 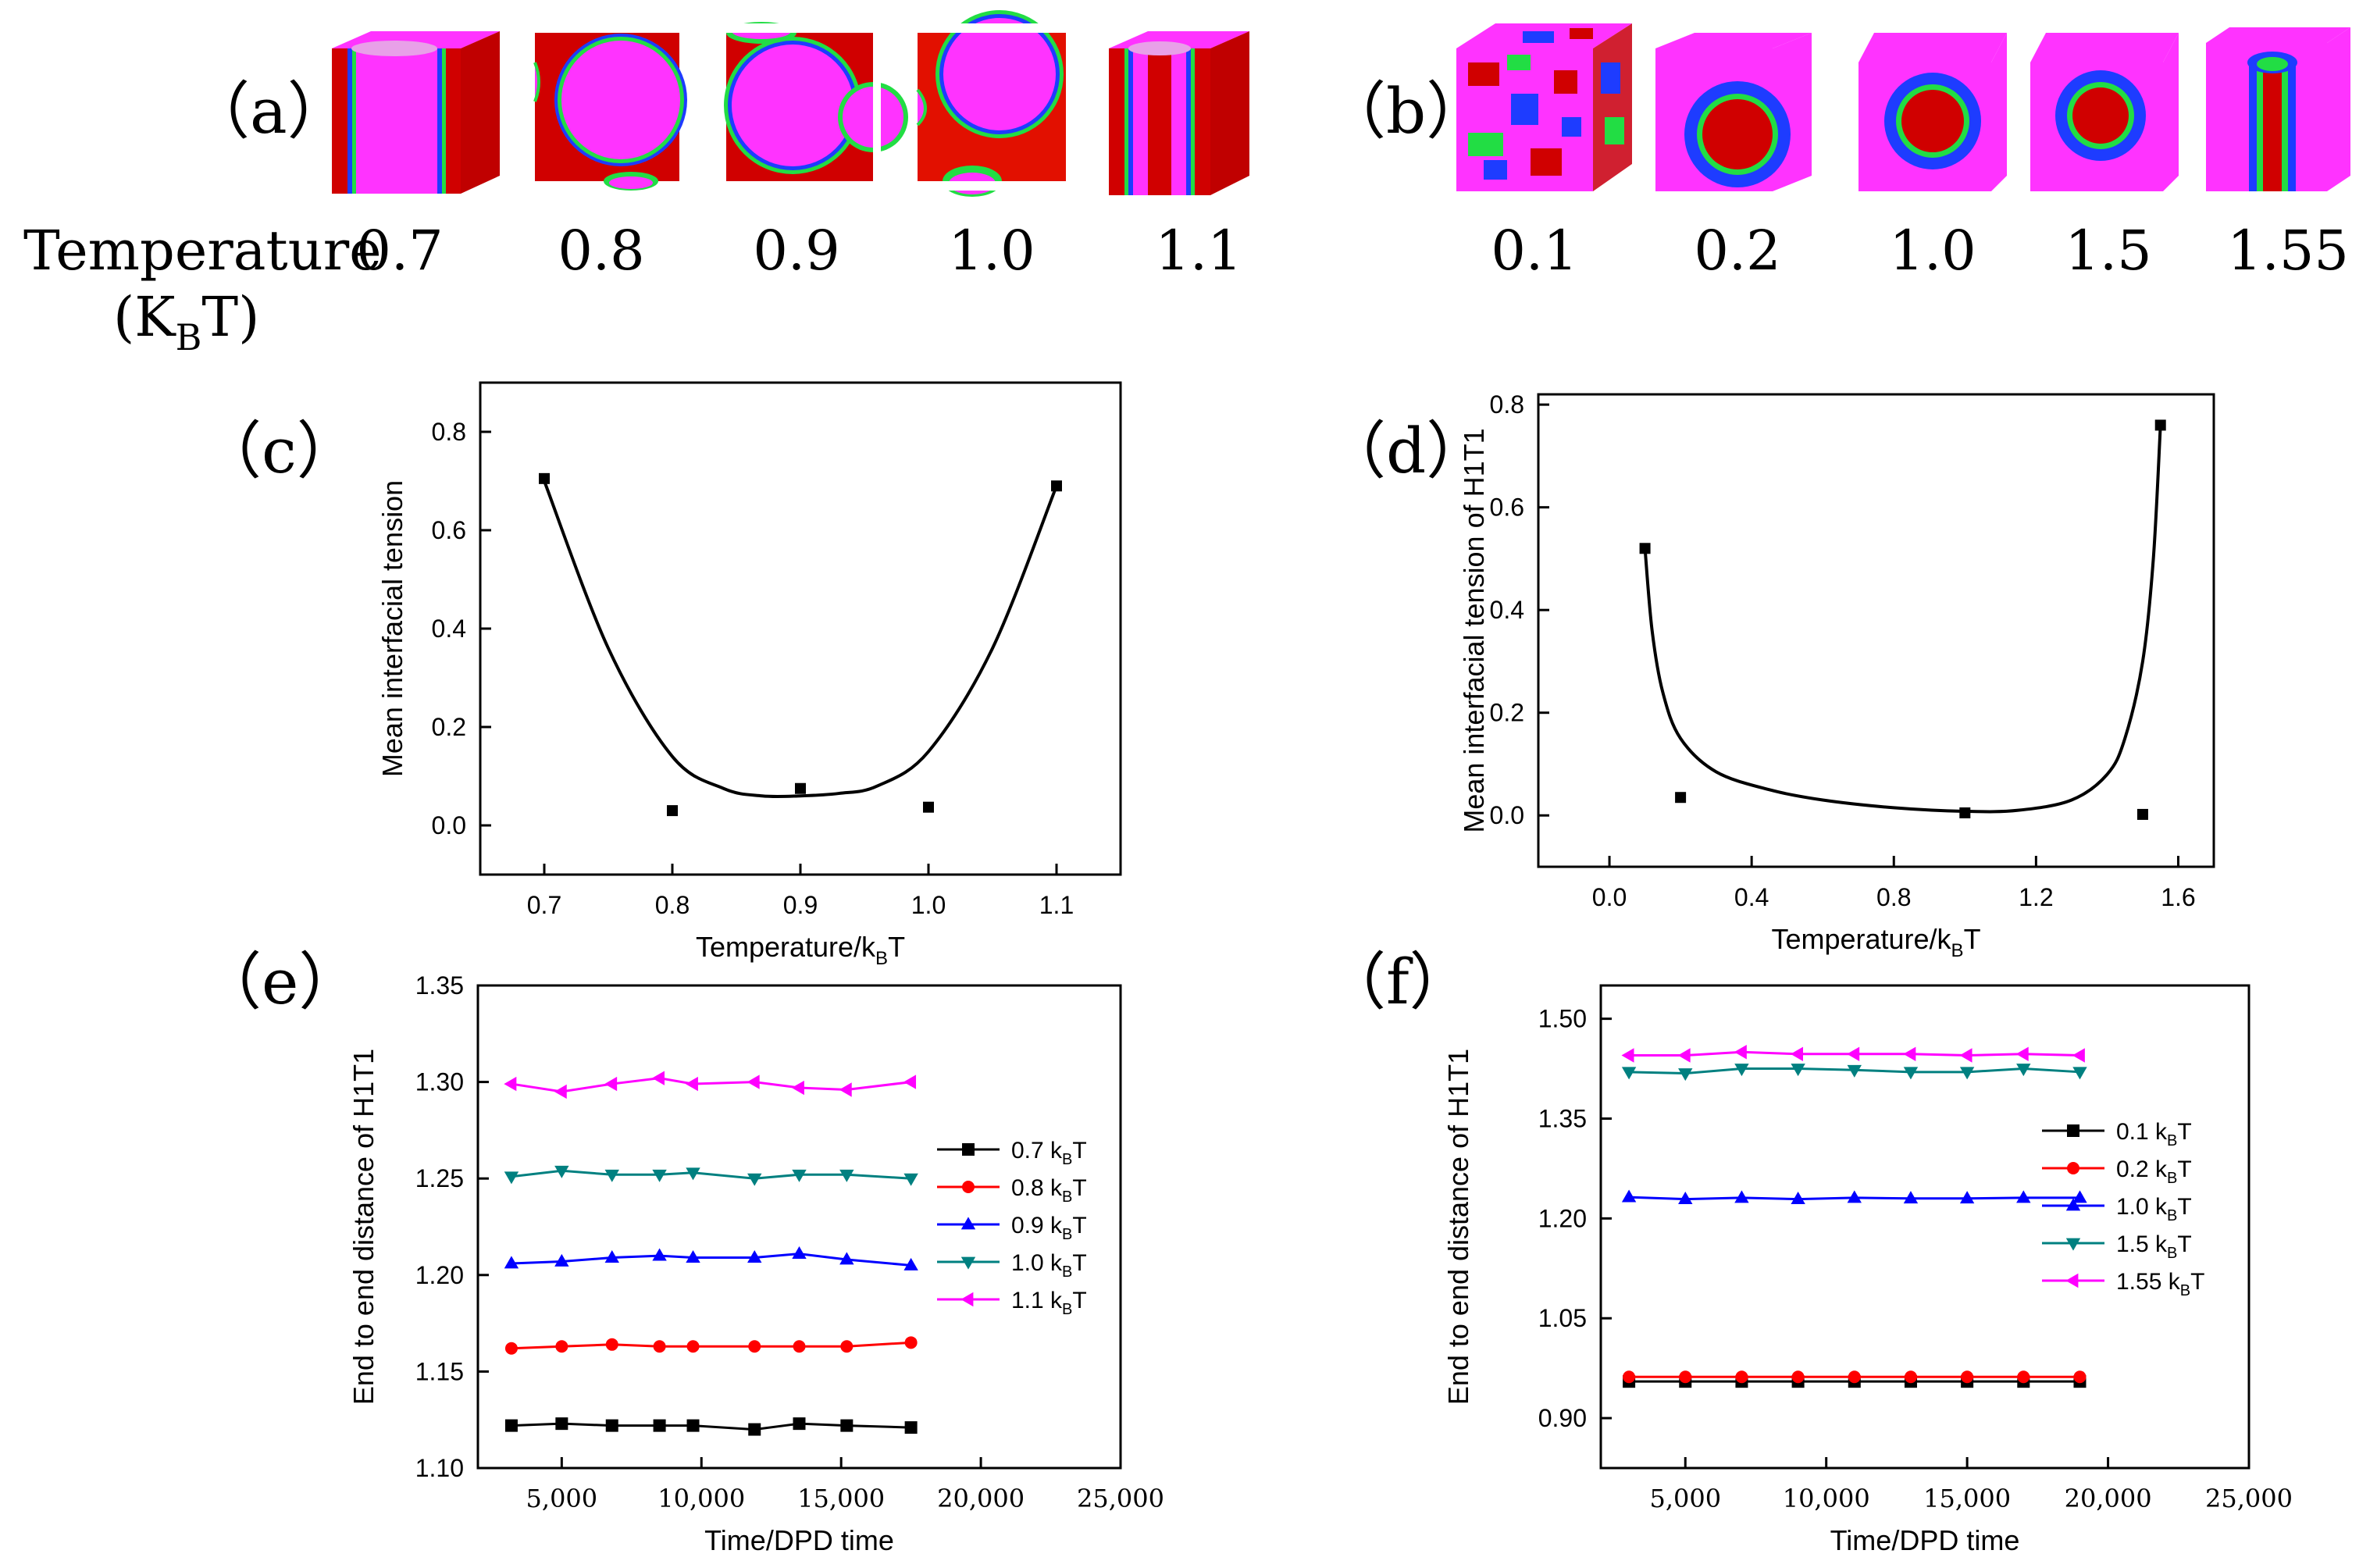 What do you see at coordinates (2172, 1215) in the screenshot?
I see `legend-label-sub-f-2: B` at bounding box center [2172, 1215].